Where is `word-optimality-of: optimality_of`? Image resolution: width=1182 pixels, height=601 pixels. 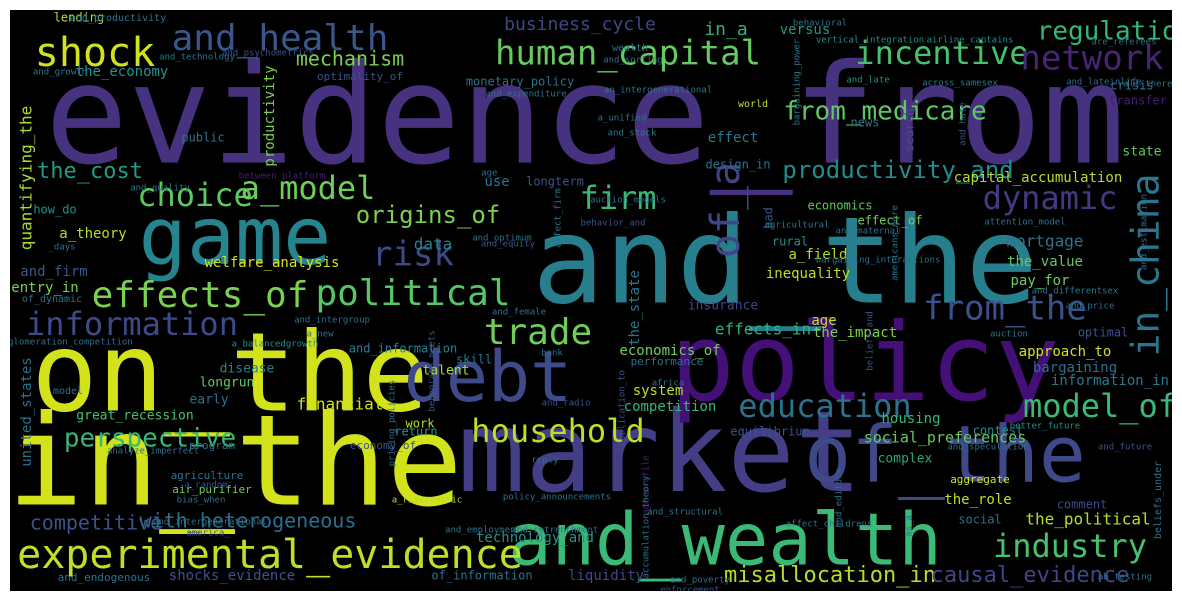 word-optimality-of: optimality_of is located at coordinates (360, 76).